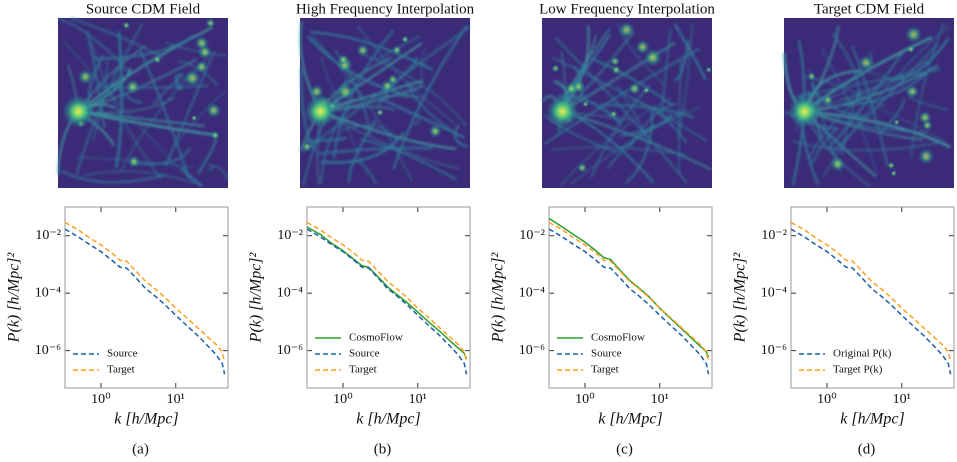 Image resolution: width=957 pixels, height=462 pixels. I want to click on panel-title: Low Frequency Interpolation, so click(627, 9).